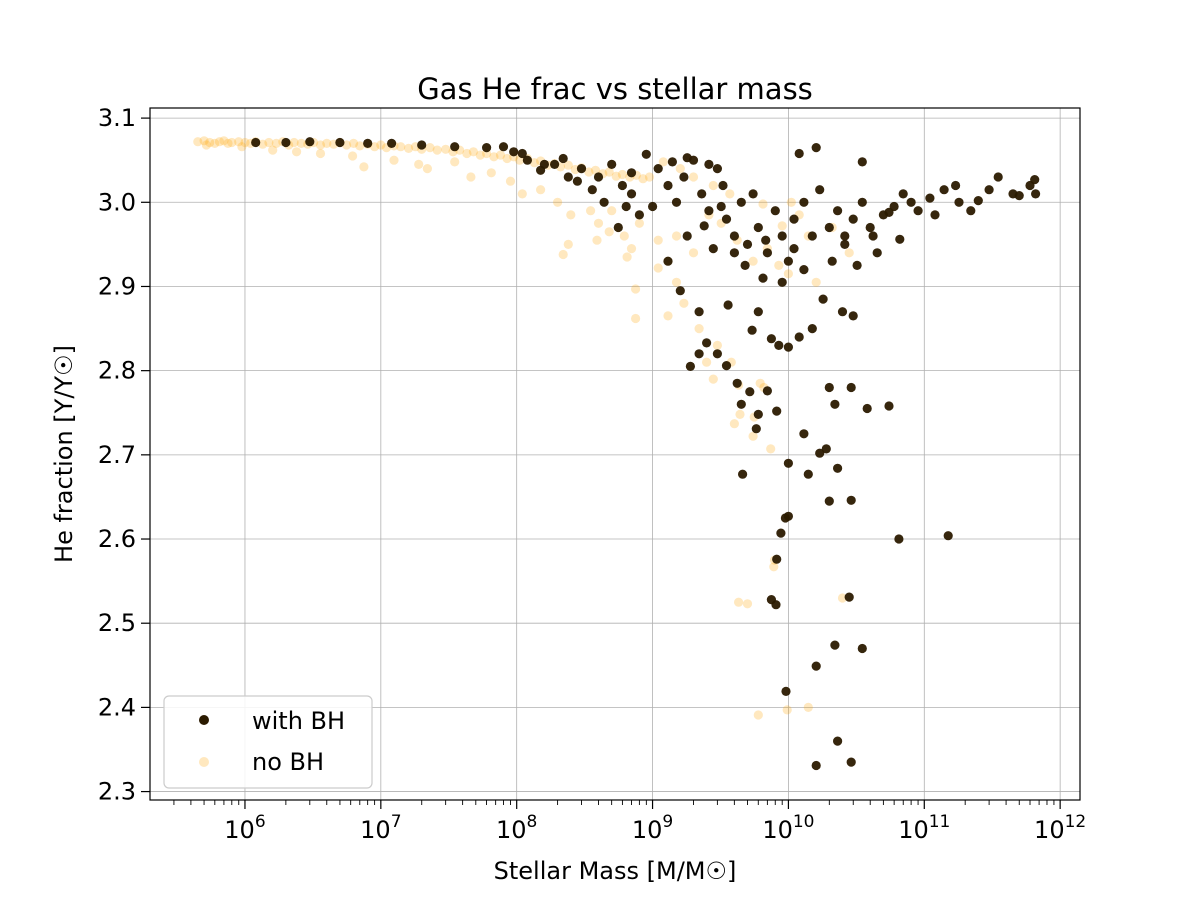 This screenshot has width=1200, height=900. I want to click on legend-label-with-bh: with BH, so click(298, 721).